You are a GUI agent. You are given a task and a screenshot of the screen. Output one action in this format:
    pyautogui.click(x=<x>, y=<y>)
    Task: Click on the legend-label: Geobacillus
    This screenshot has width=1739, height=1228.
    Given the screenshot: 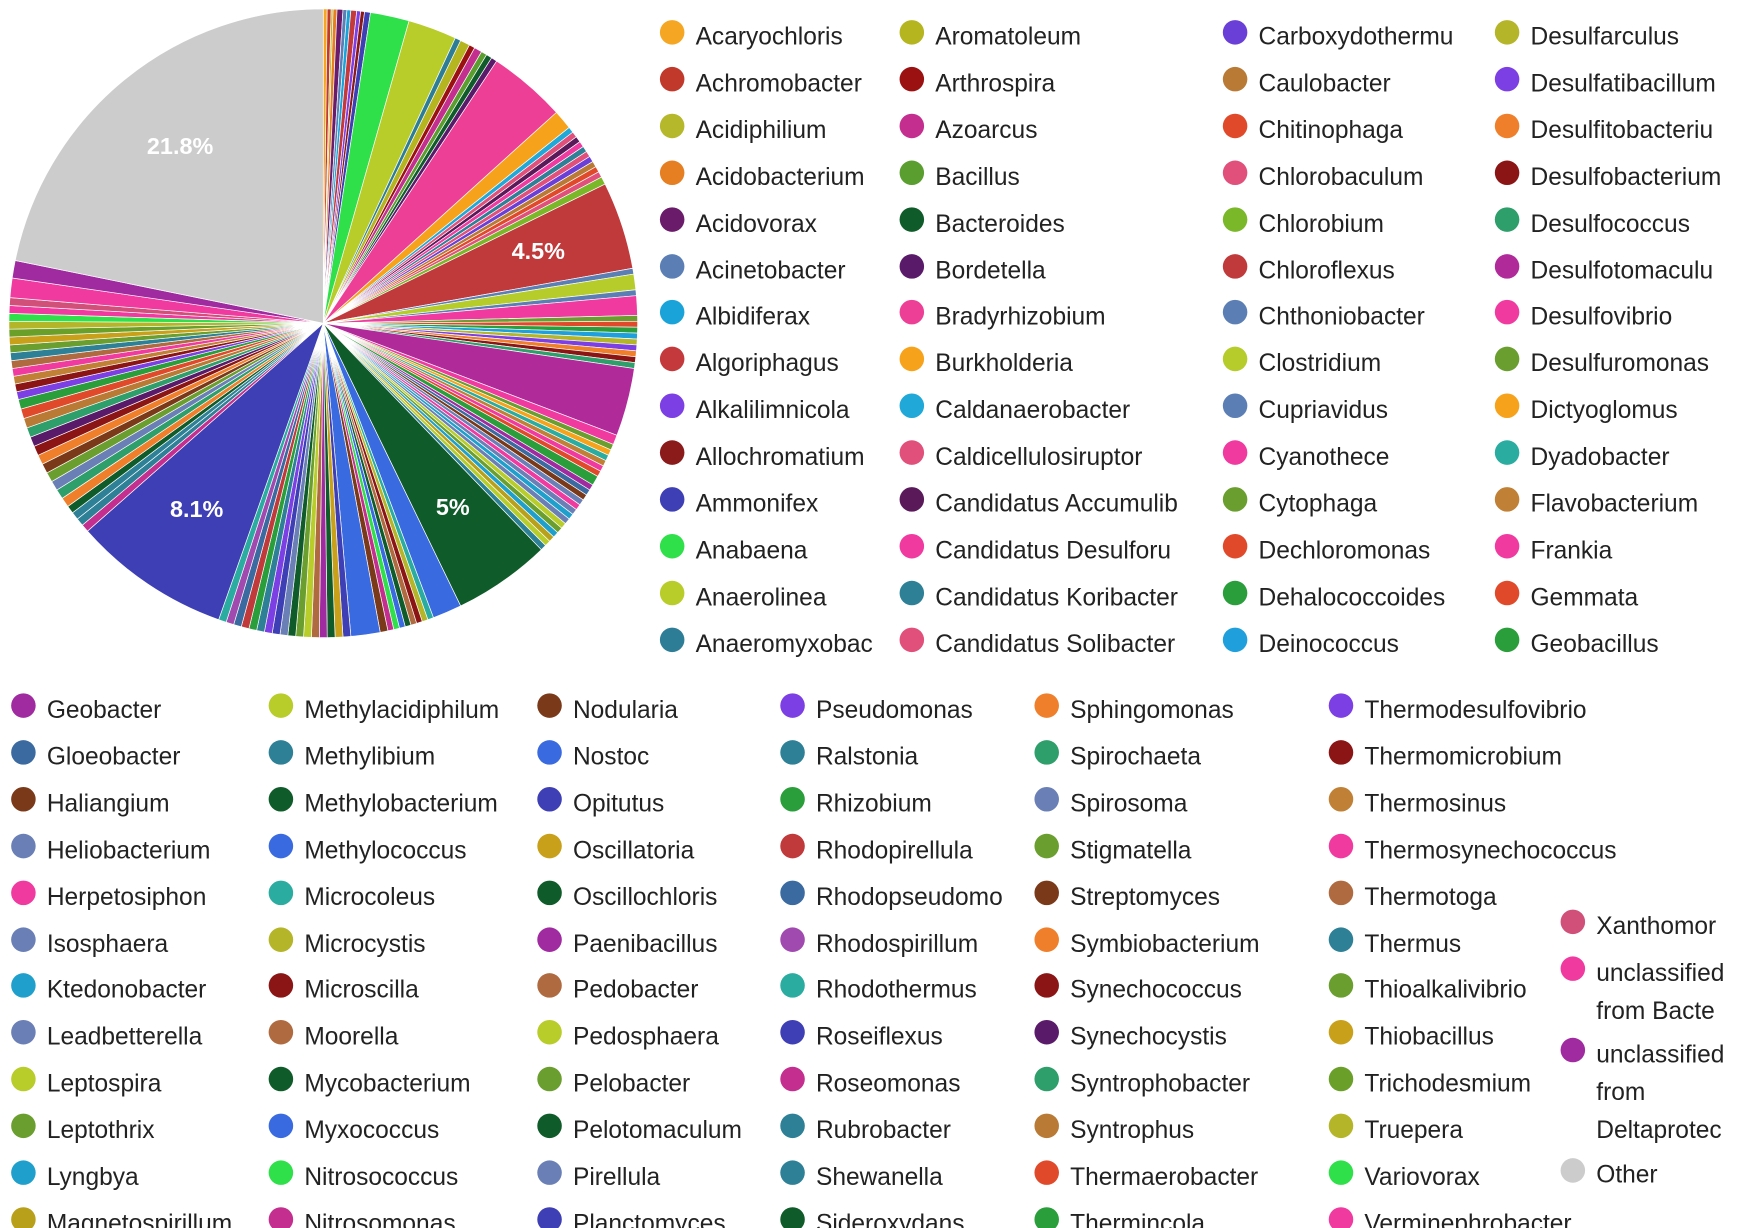 What is the action you would take?
    pyautogui.click(x=1594, y=643)
    